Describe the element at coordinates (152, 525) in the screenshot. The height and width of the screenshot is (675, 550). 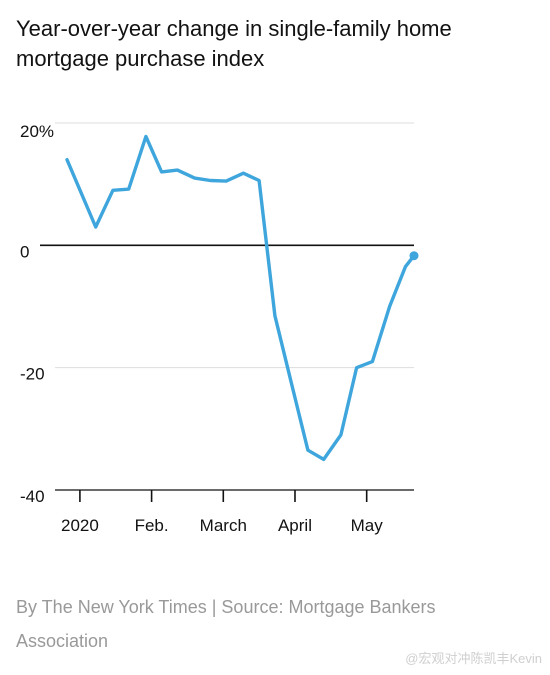
I see `x-tick-label: Feb.` at that location.